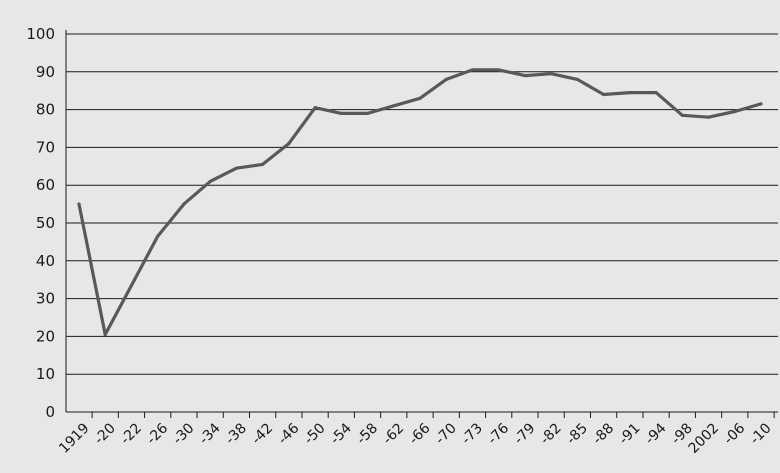 The image size is (780, 473). What do you see at coordinates (210, 181) in the screenshot?
I see `data-point-1934` at bounding box center [210, 181].